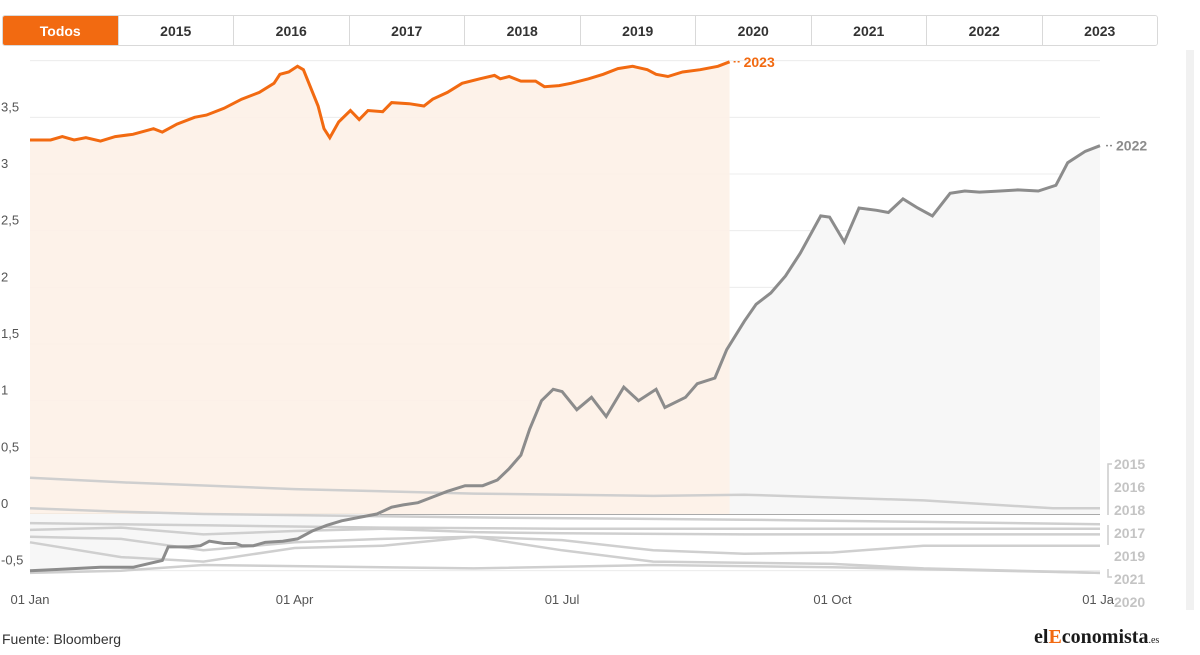 This screenshot has height=655, width=1200. Describe the element at coordinates (1154, 640) in the screenshot. I see `logo-suffix: .es` at that location.